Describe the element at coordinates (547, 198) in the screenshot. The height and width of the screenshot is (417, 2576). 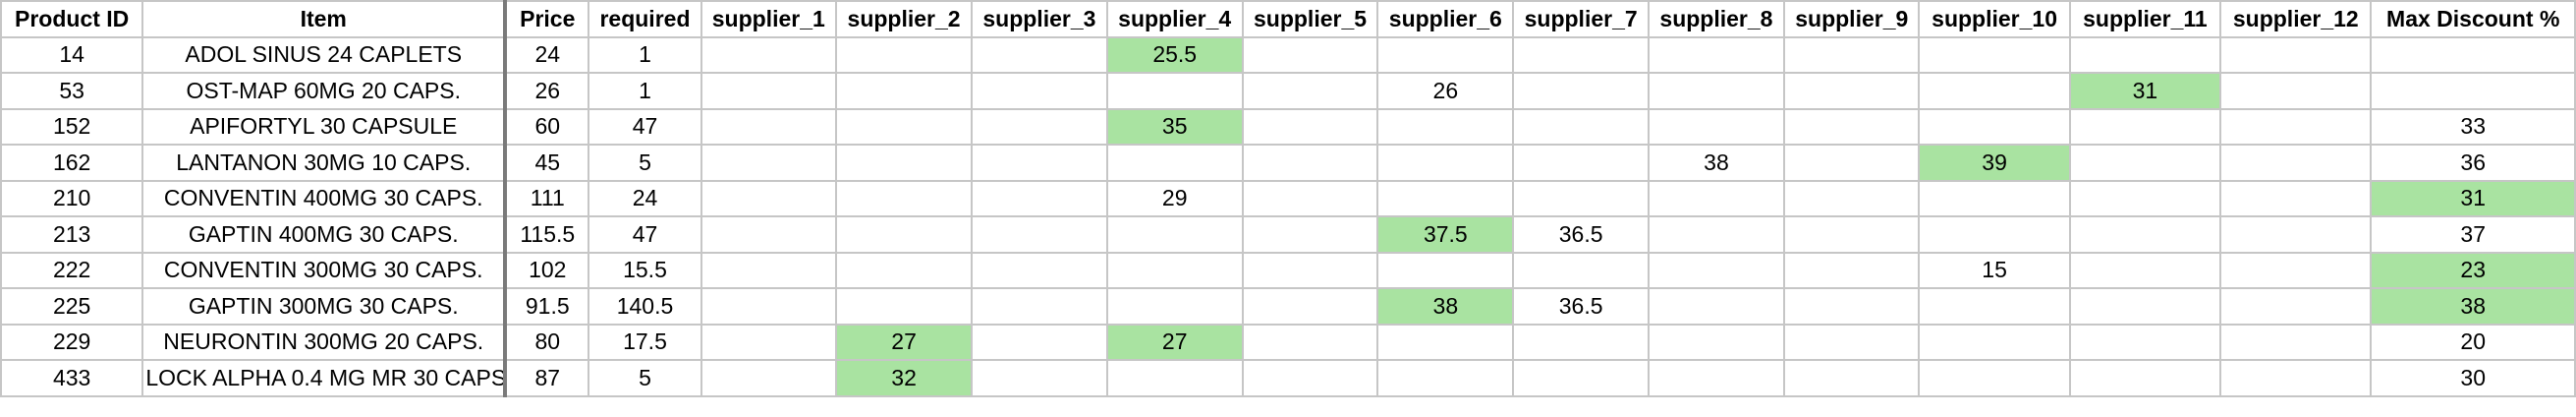
I see `table-cell: 111` at that location.